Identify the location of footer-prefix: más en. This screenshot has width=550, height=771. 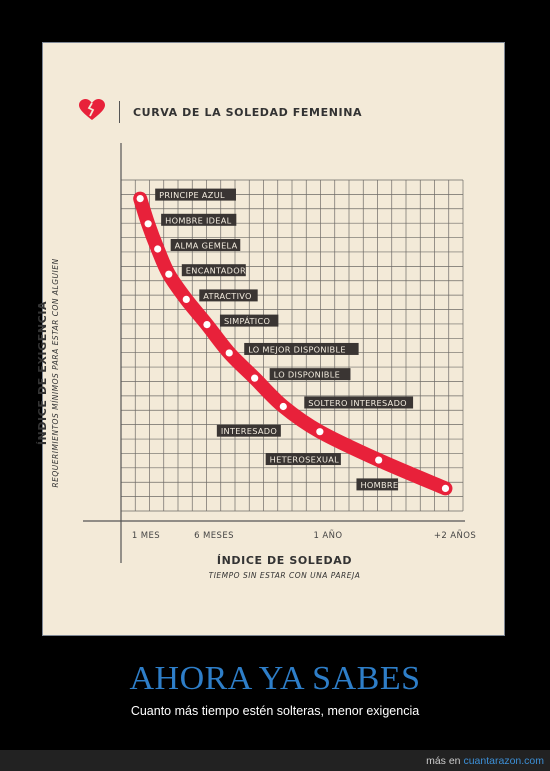
(443, 761).